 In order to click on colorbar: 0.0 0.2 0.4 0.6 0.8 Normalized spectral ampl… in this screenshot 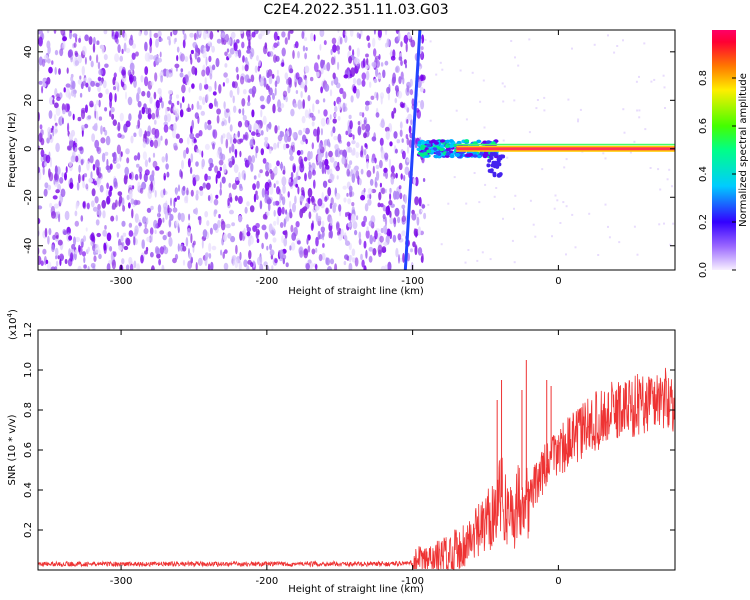, I will do `click(723, 154)`.